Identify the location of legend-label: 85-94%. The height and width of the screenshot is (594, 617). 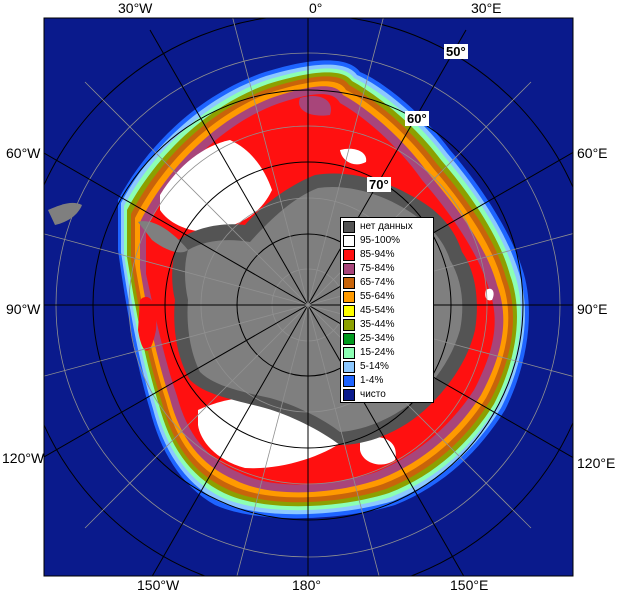
(377, 254).